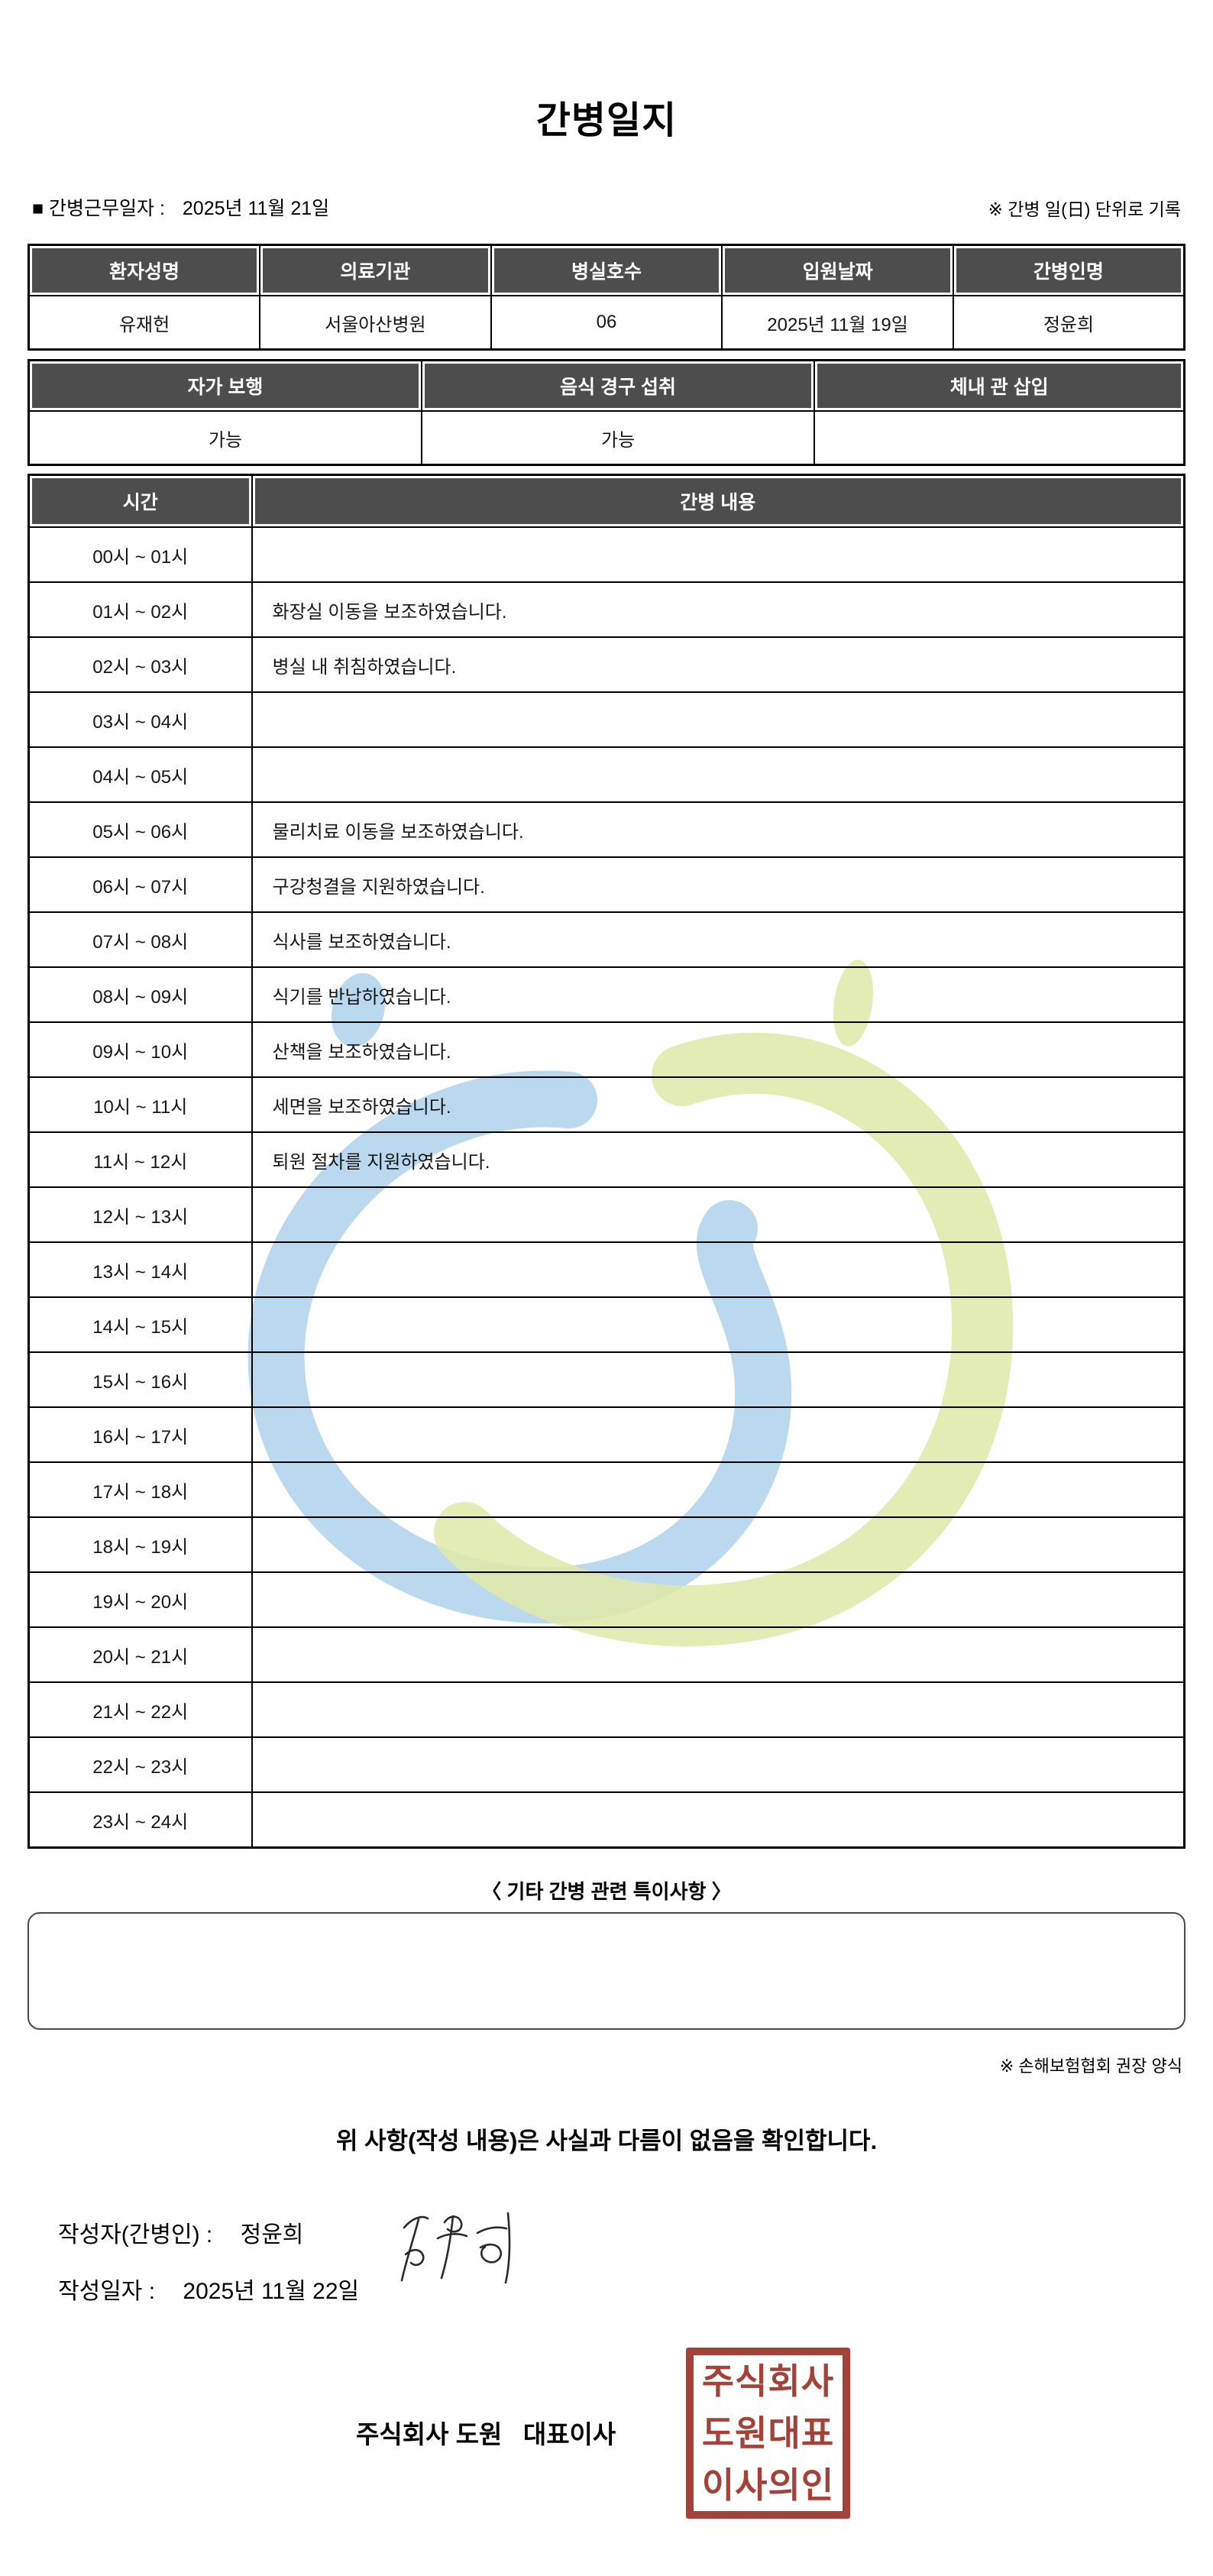 This screenshot has width=1213, height=2576. I want to click on care-log-row: 05시 ~ 06시 물리치료 이동을 보조하였습니다., so click(606, 829).